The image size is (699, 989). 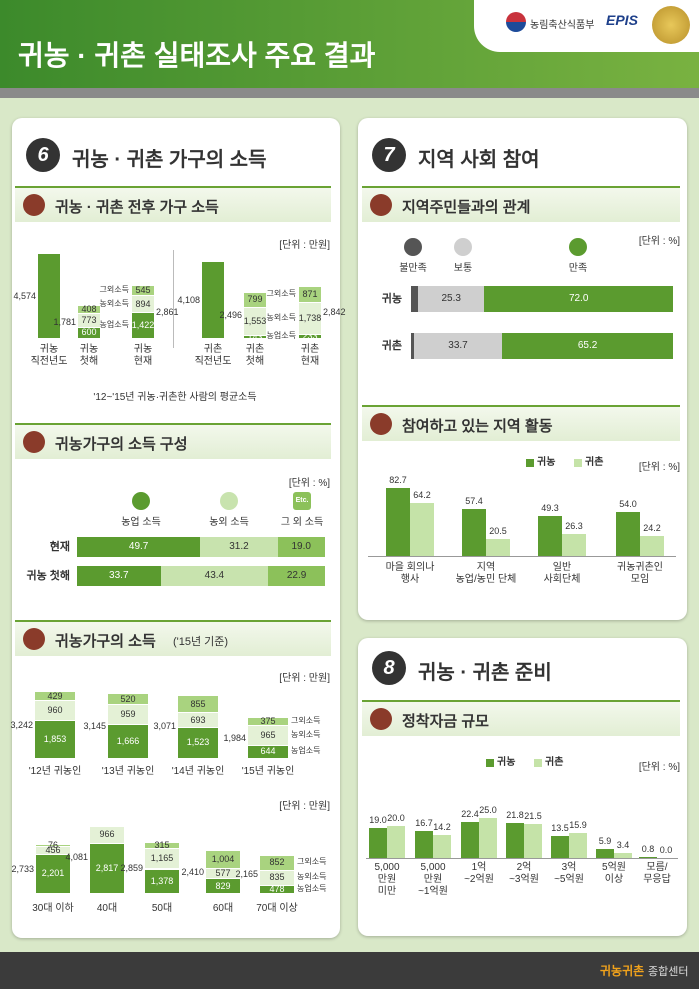 What do you see at coordinates (89, 308) in the screenshot?
I see `segment-label: 408` at bounding box center [89, 308].